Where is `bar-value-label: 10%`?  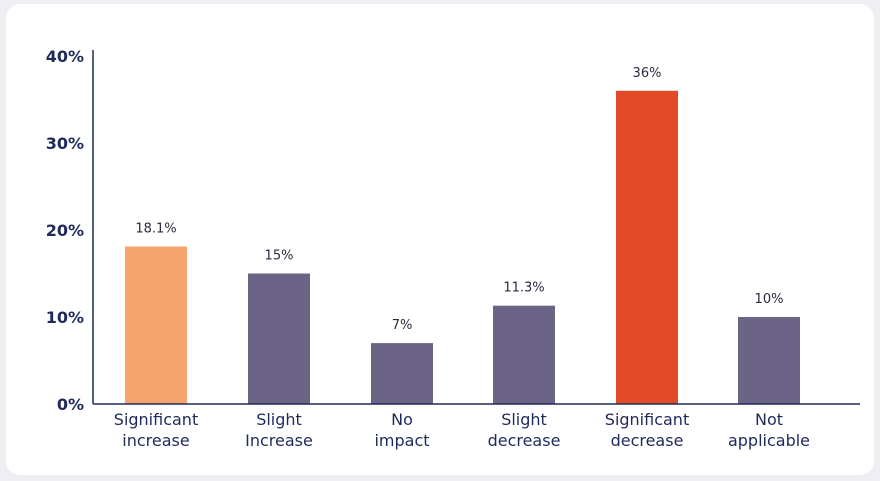
bar-value-label: 10% is located at coordinates (769, 299).